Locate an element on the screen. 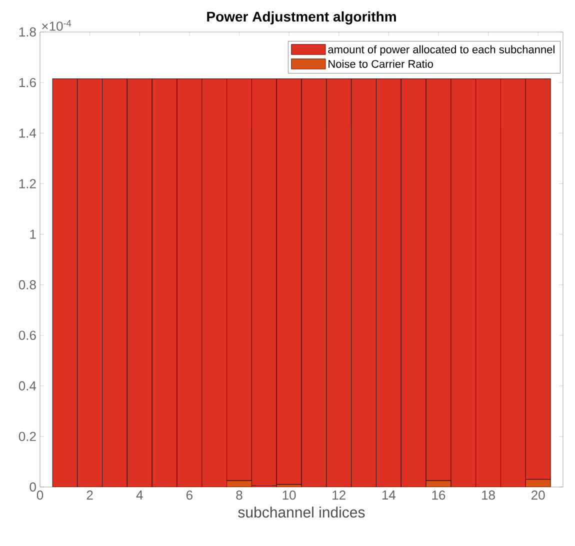 Image resolution: width=575 pixels, height=546 pixels. y-tick-label: 0.8 is located at coordinates (27, 285).